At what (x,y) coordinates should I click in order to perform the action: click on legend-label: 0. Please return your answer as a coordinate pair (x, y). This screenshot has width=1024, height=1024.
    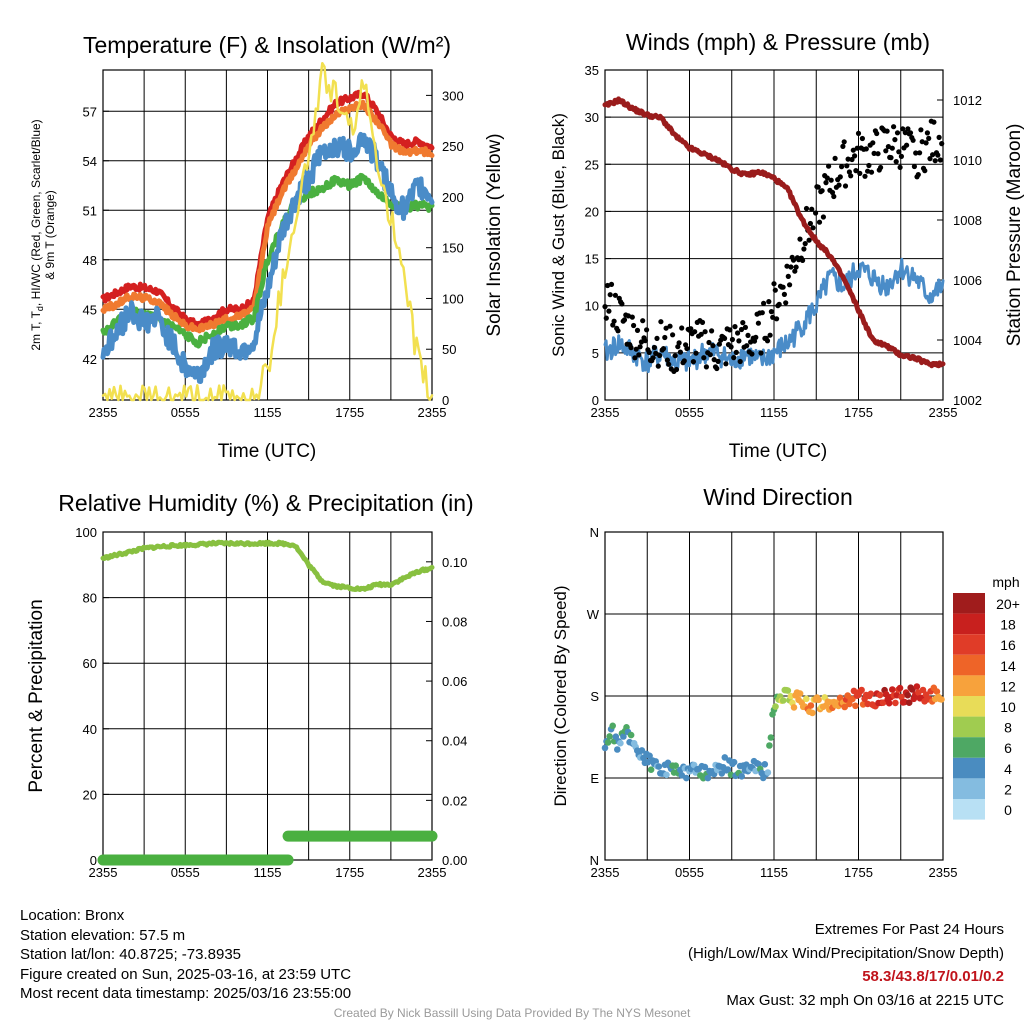
    Looking at the image, I should click on (1008, 810).